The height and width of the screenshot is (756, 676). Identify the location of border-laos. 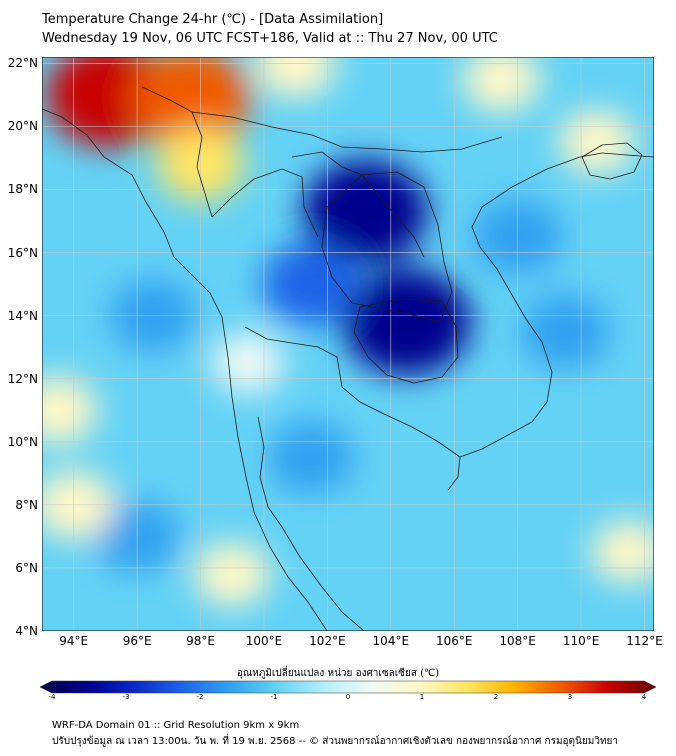
(358, 204).